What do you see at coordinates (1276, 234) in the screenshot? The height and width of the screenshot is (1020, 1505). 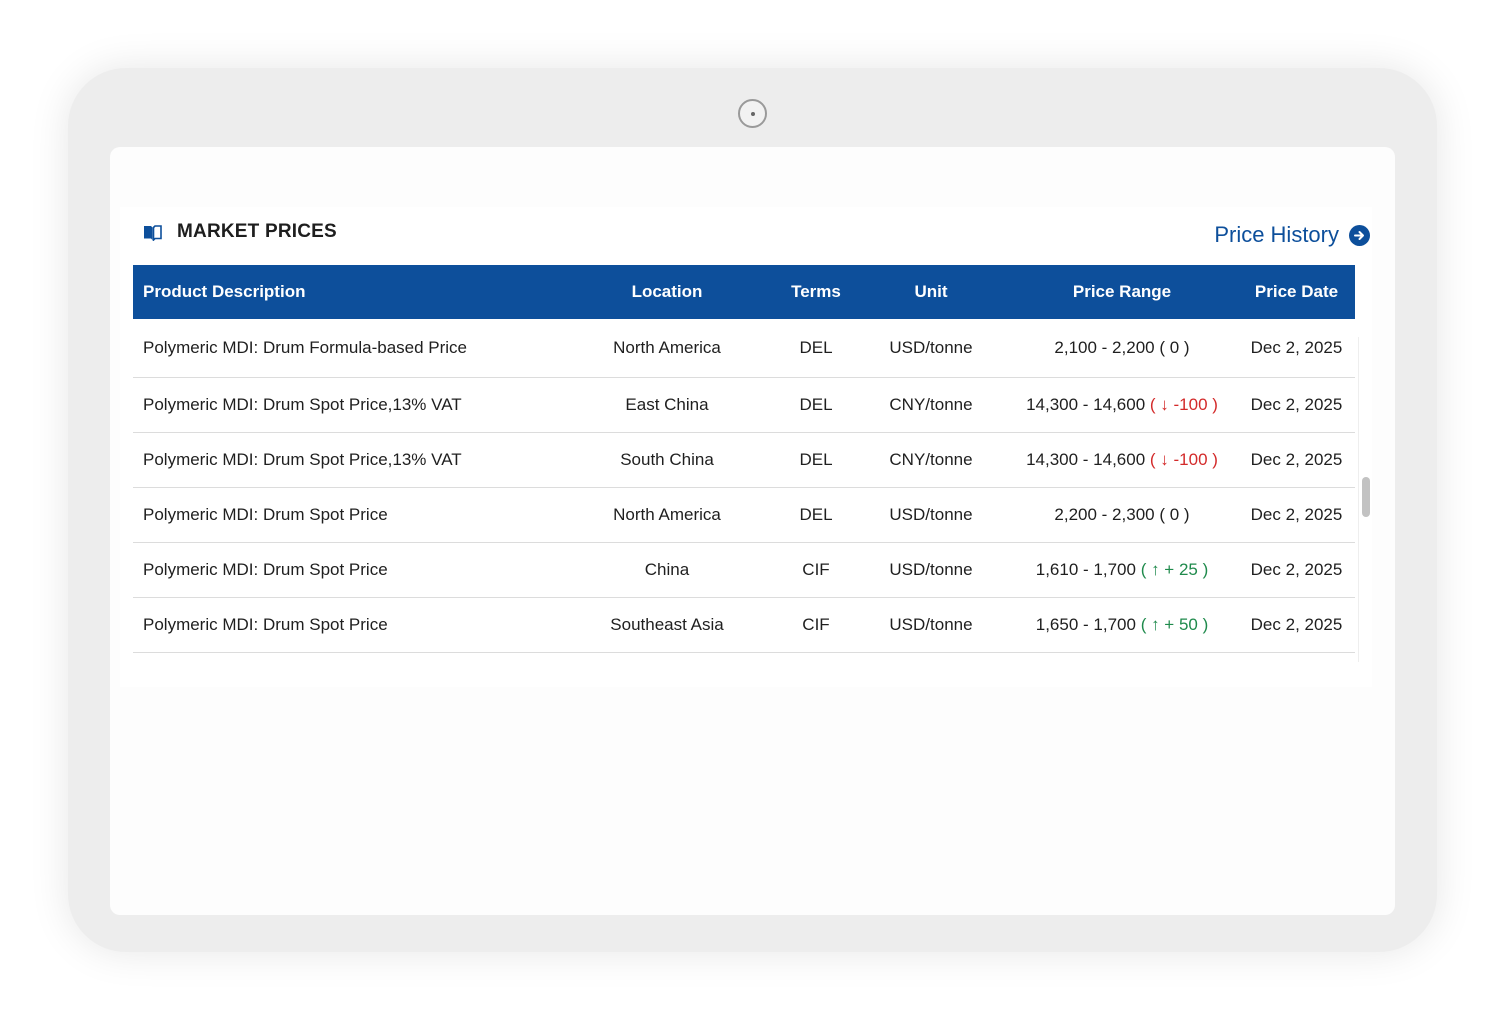 I see `price-history-label: Price History` at bounding box center [1276, 234].